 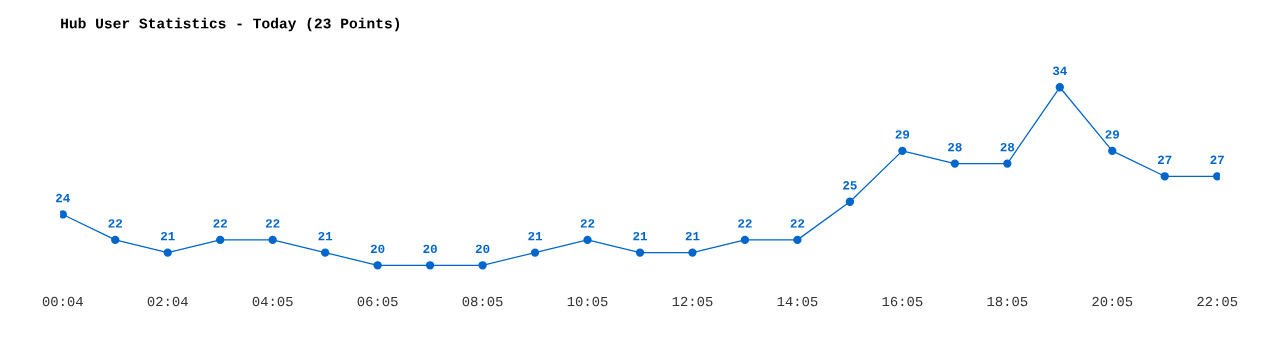 What do you see at coordinates (1007, 301) in the screenshot?
I see `x-tick-label: 18:05` at bounding box center [1007, 301].